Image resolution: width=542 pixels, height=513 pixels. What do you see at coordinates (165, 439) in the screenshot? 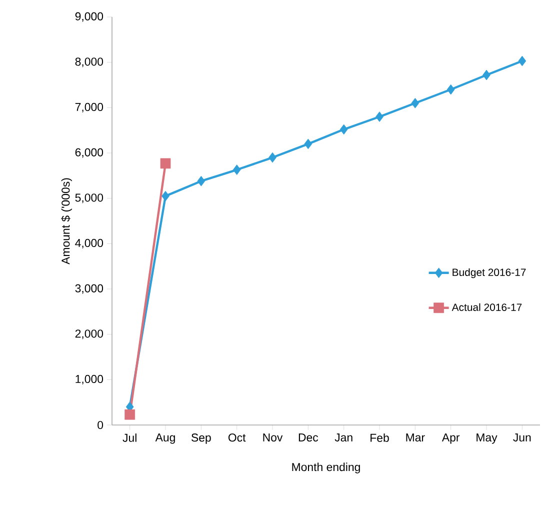
I see `x-tick-label: Aug` at bounding box center [165, 439].